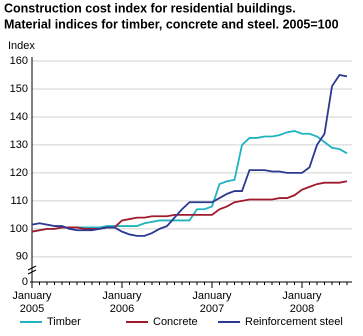  I want to click on y-tick-label: 140, so click(19, 117).